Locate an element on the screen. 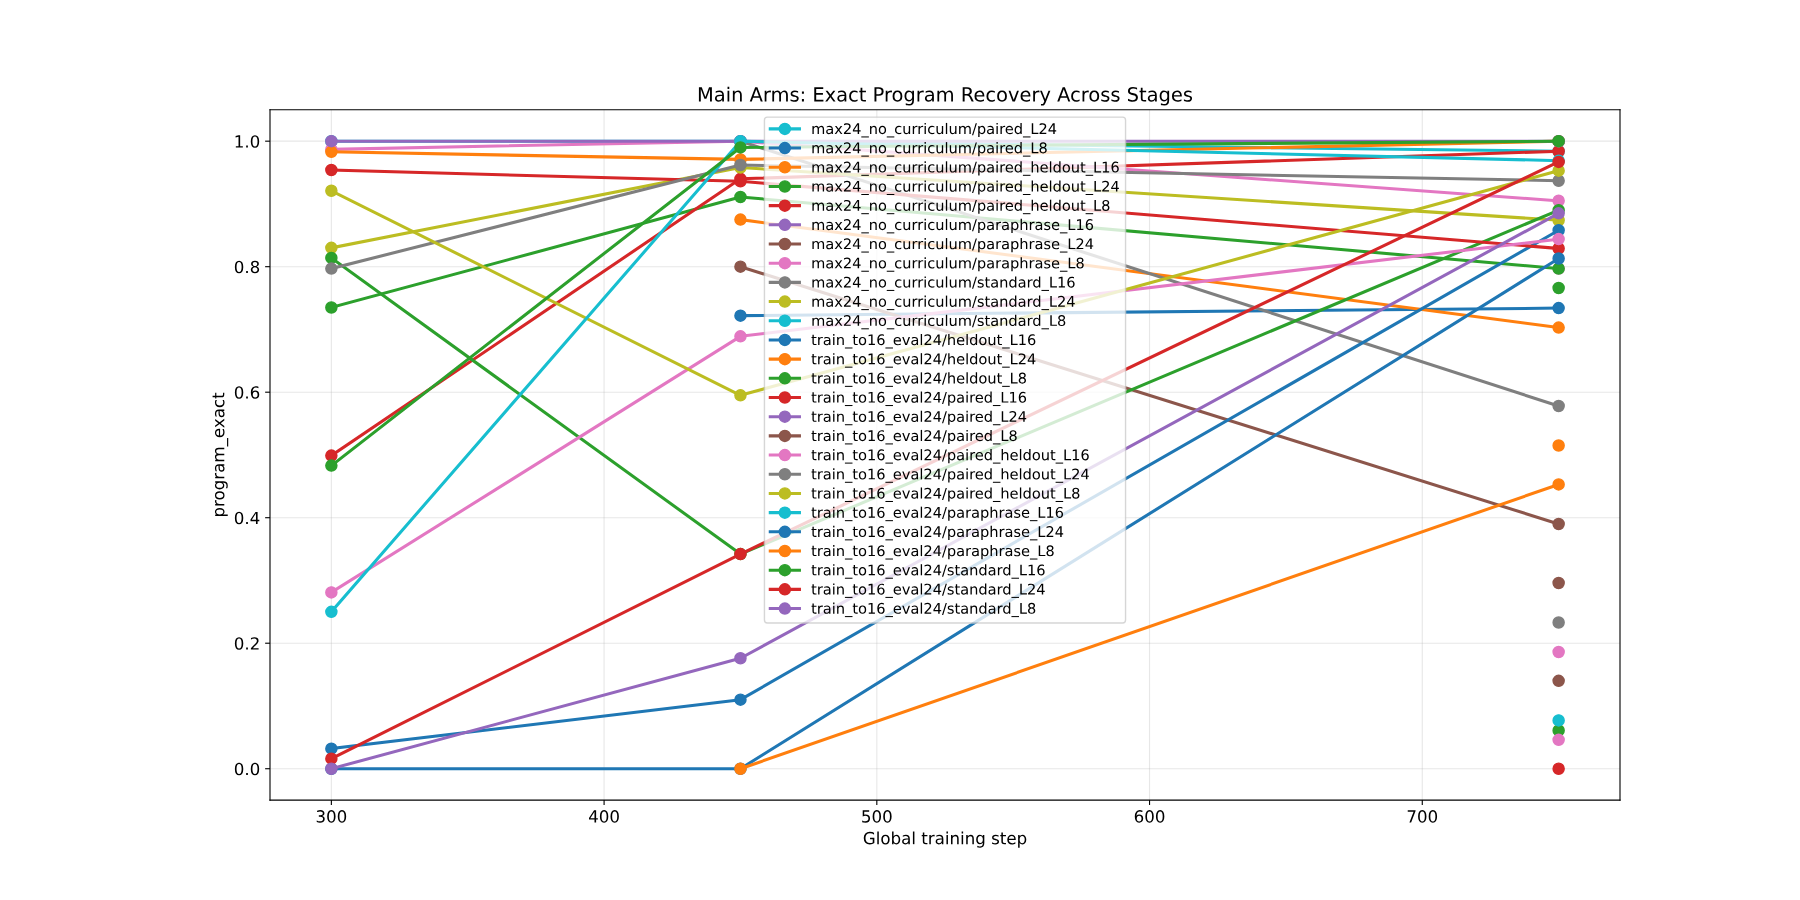  legend-label: max24_no_curriculum/standard_L16 is located at coordinates (943, 283).